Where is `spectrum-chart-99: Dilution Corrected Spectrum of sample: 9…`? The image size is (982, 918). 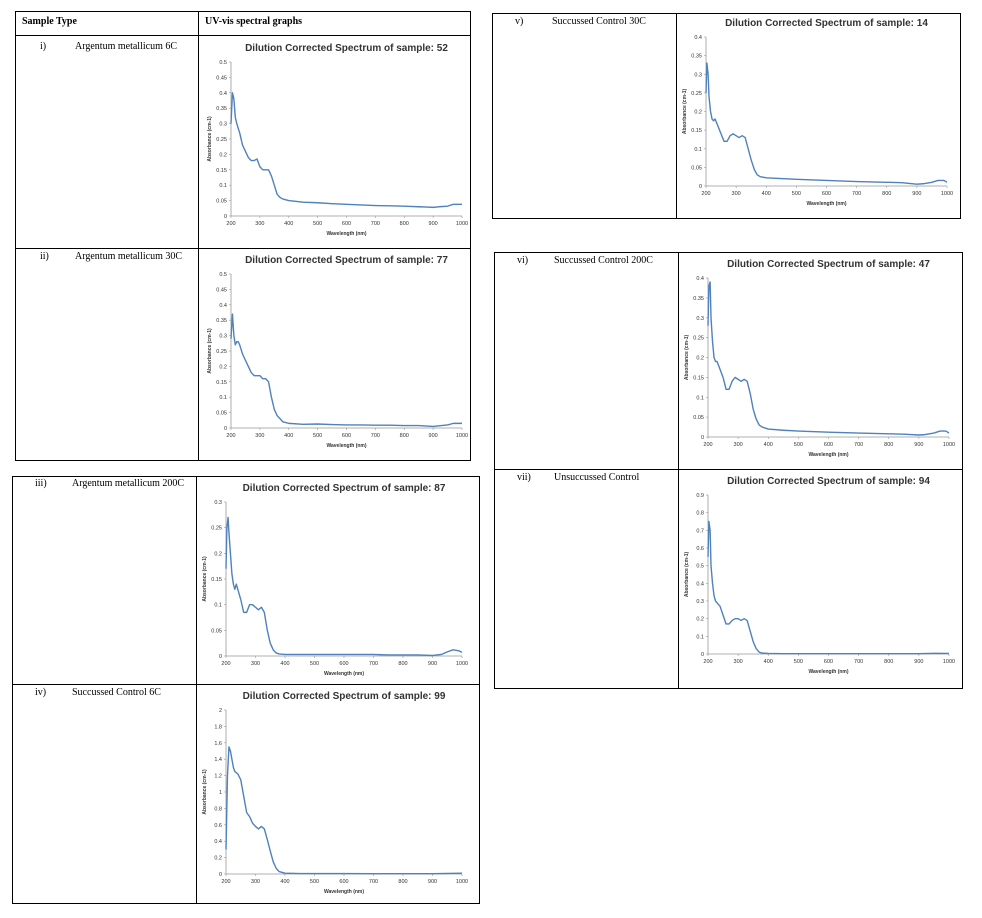 spectrum-chart-99: Dilution Corrected Spectrum of sample: 9… is located at coordinates (335, 793).